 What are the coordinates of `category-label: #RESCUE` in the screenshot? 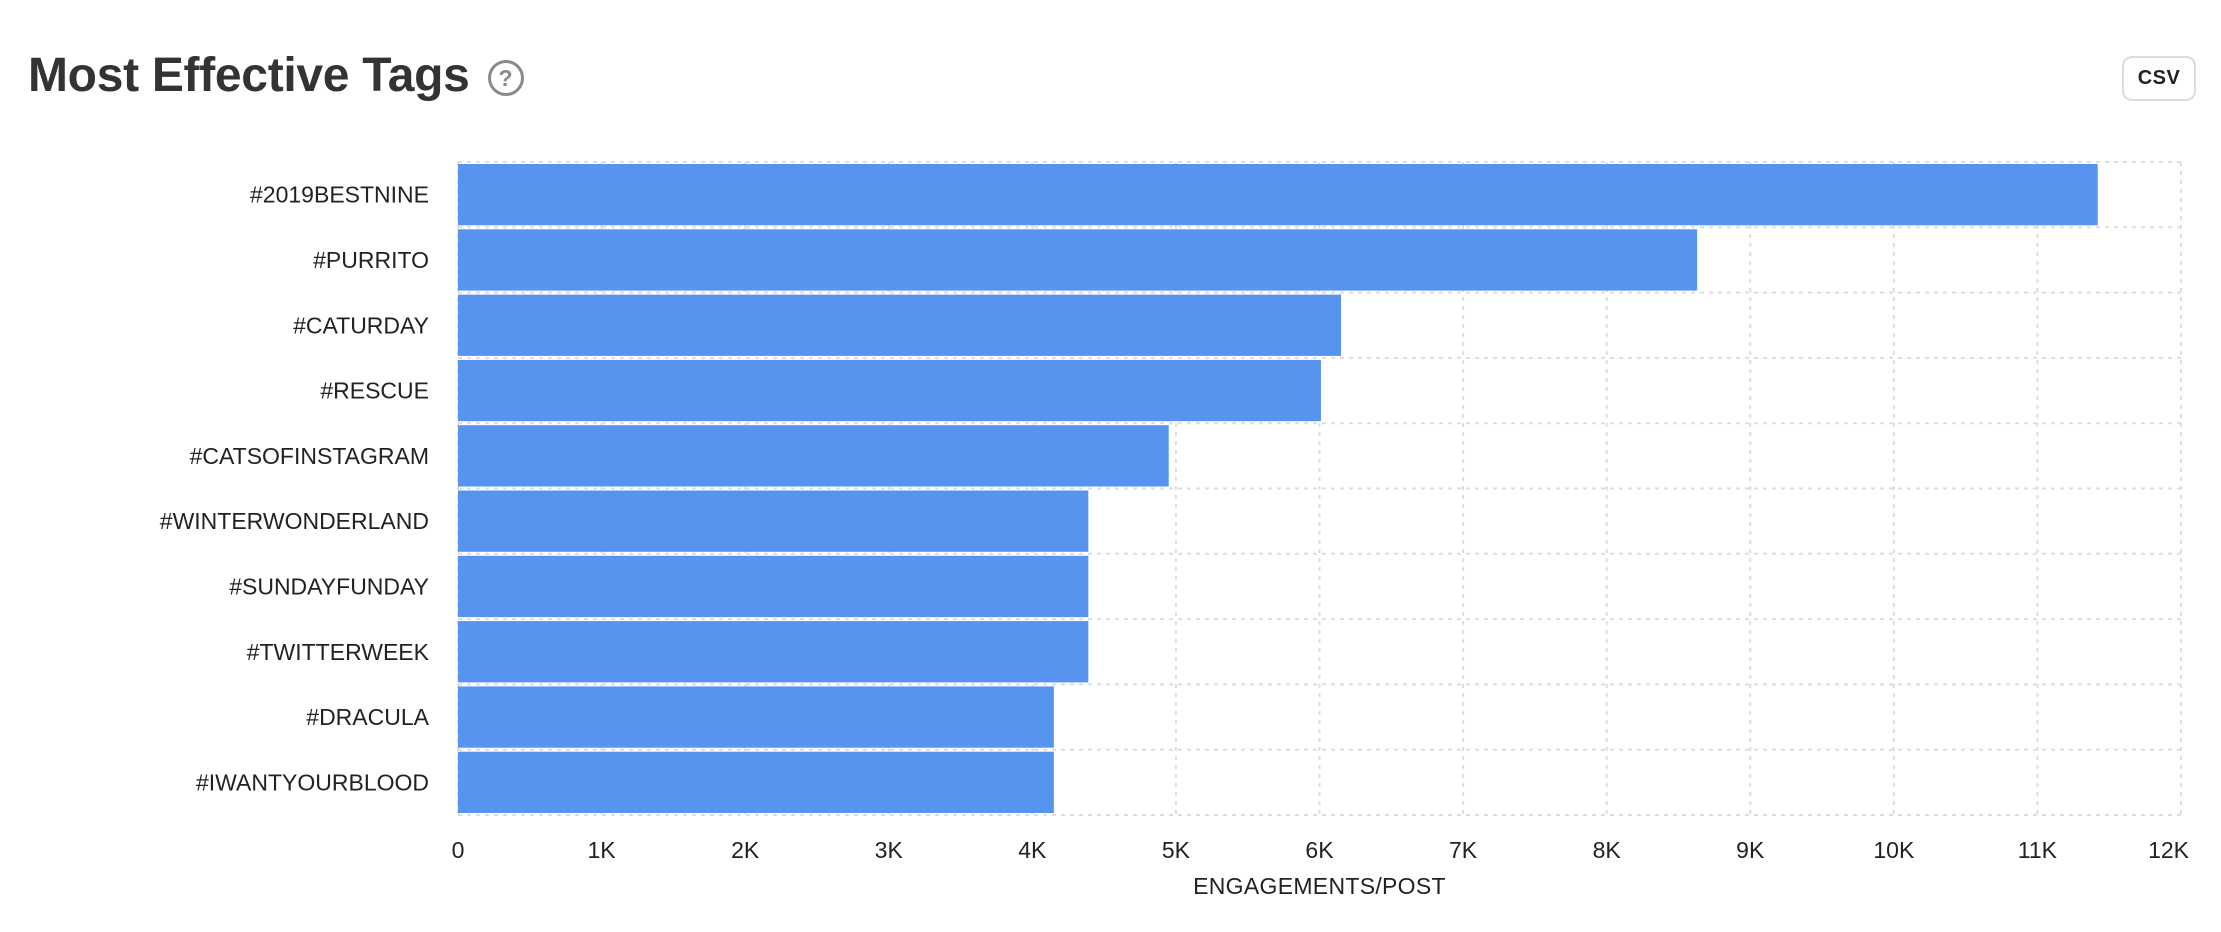 It's located at (374, 391).